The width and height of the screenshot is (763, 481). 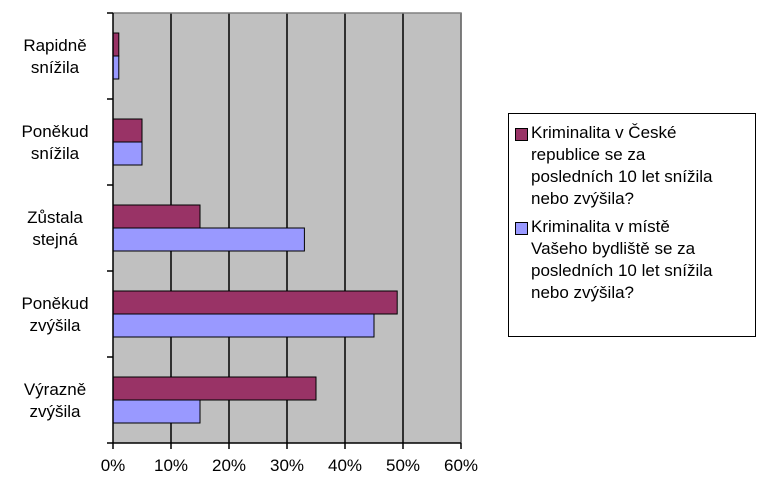 I want to click on category-label: Poněkud snížila, so click(x=54, y=142).